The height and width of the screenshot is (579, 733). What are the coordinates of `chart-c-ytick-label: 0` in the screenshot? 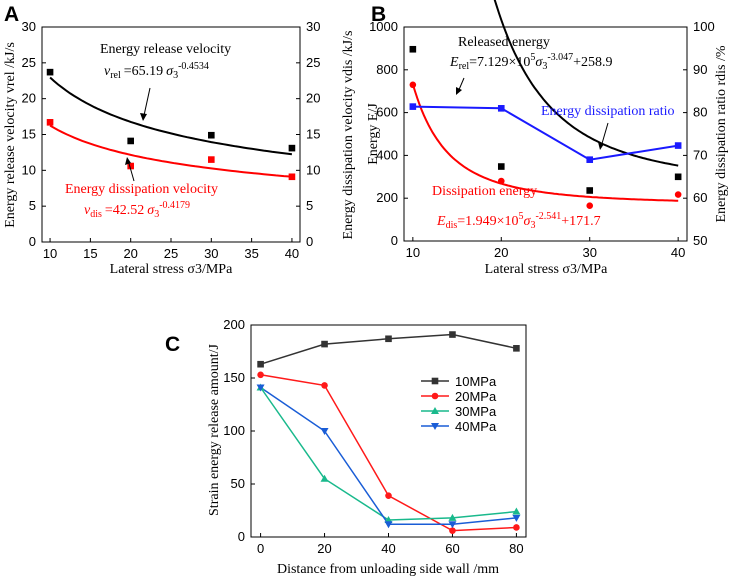 It's located at (241, 536).